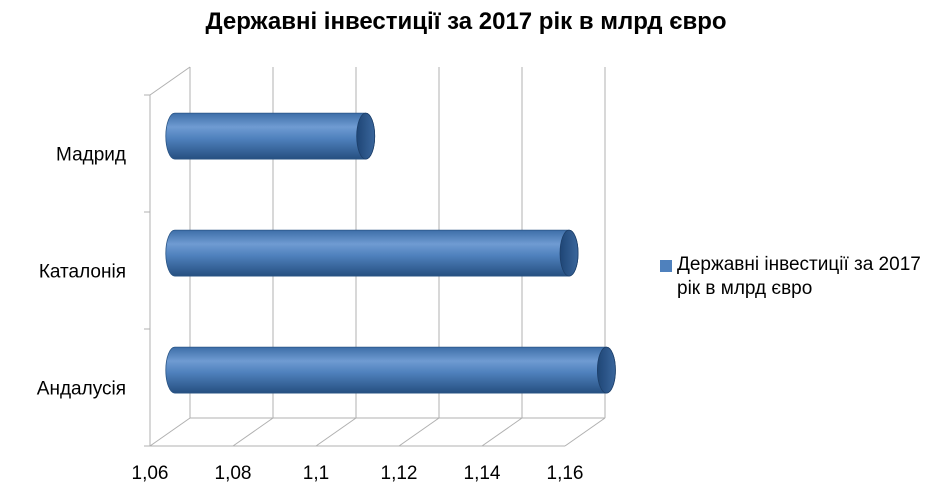  Describe the element at coordinates (316, 473) in the screenshot. I see `x-tick-label: 1,1` at that location.